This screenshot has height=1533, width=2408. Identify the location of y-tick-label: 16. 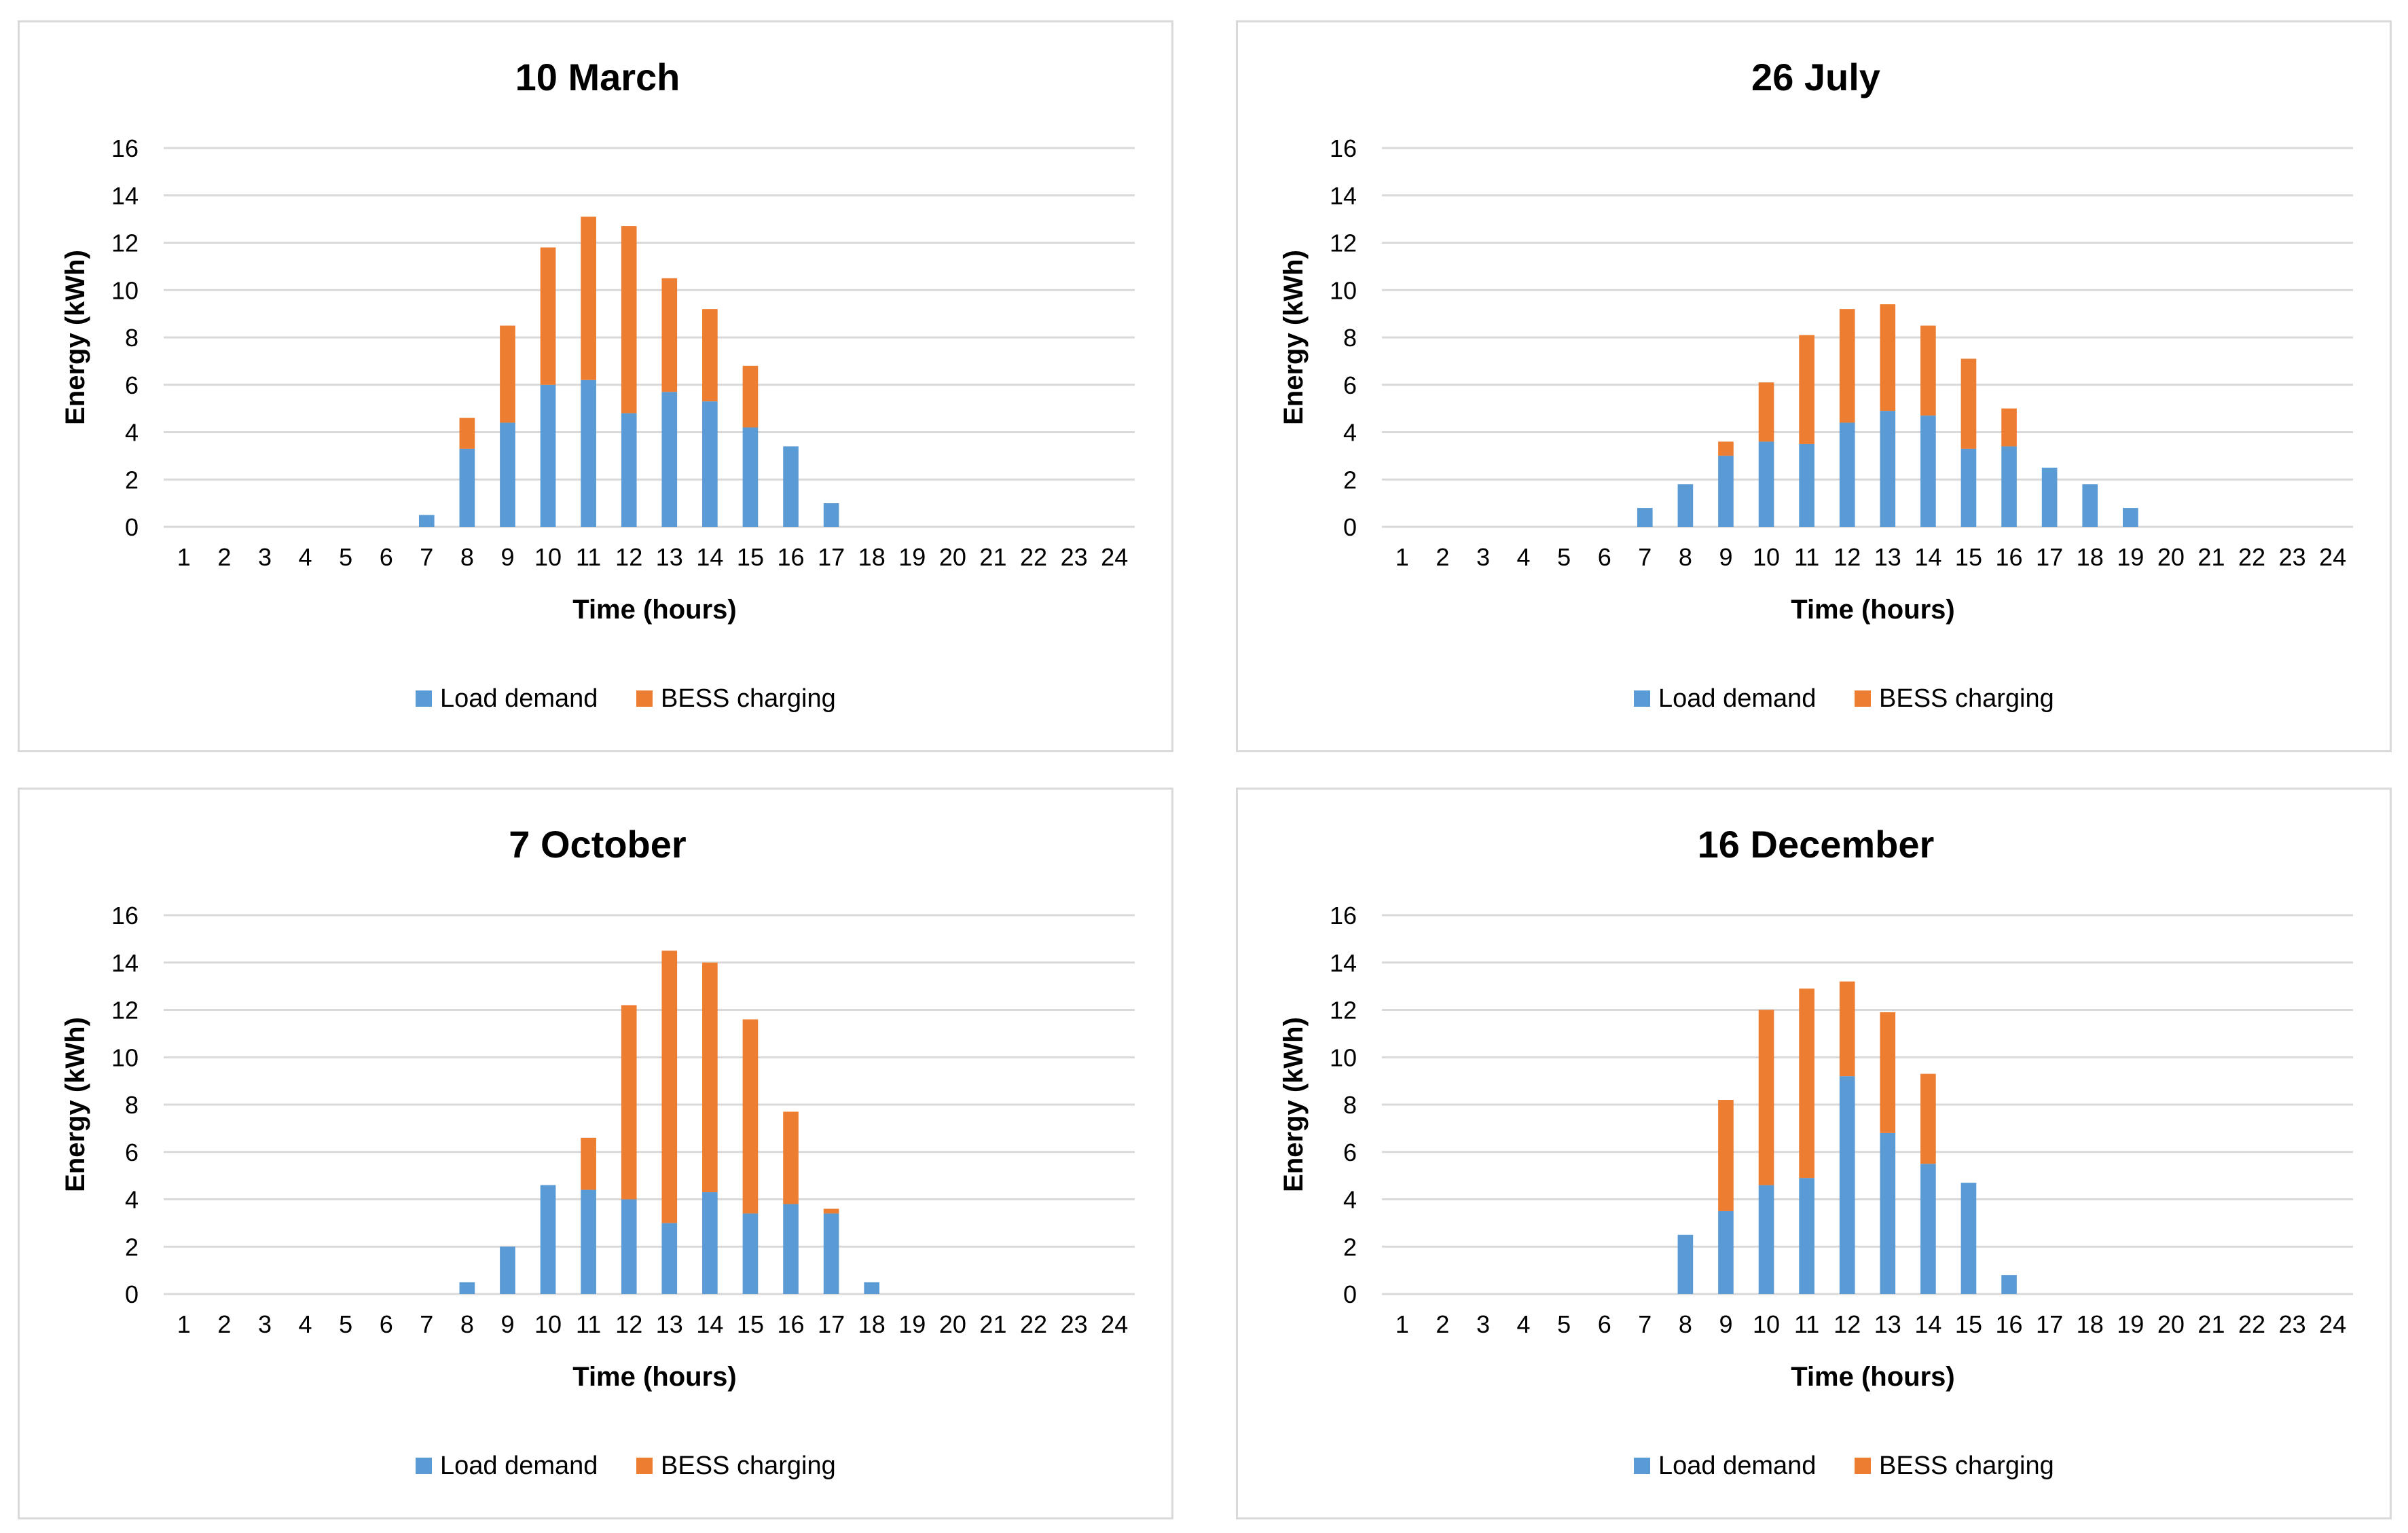
(125, 916).